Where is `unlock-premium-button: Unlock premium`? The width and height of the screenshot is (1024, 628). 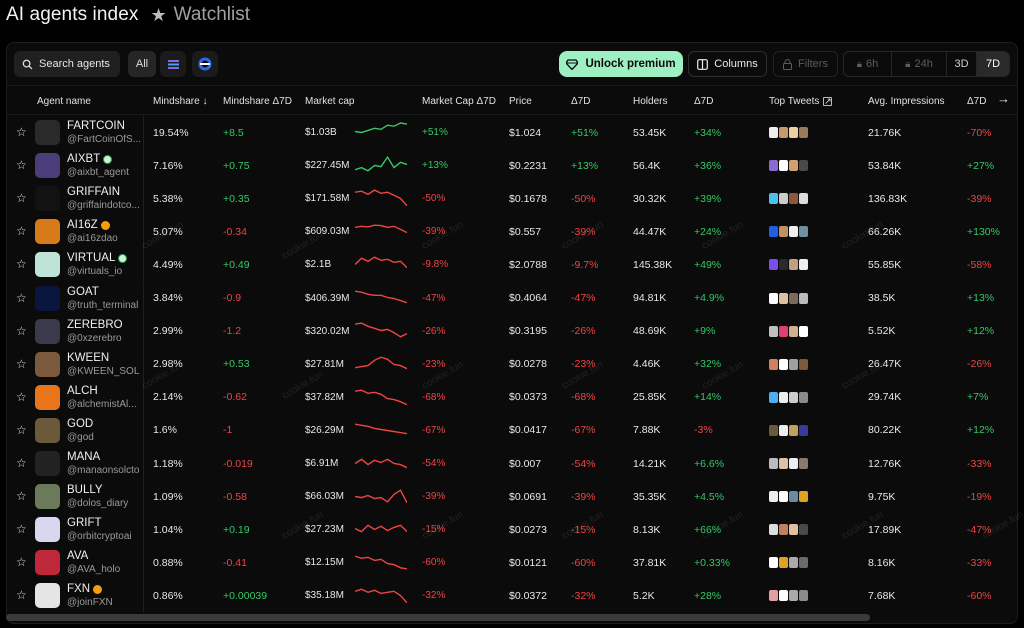 unlock-premium-button: Unlock premium is located at coordinates (621, 64).